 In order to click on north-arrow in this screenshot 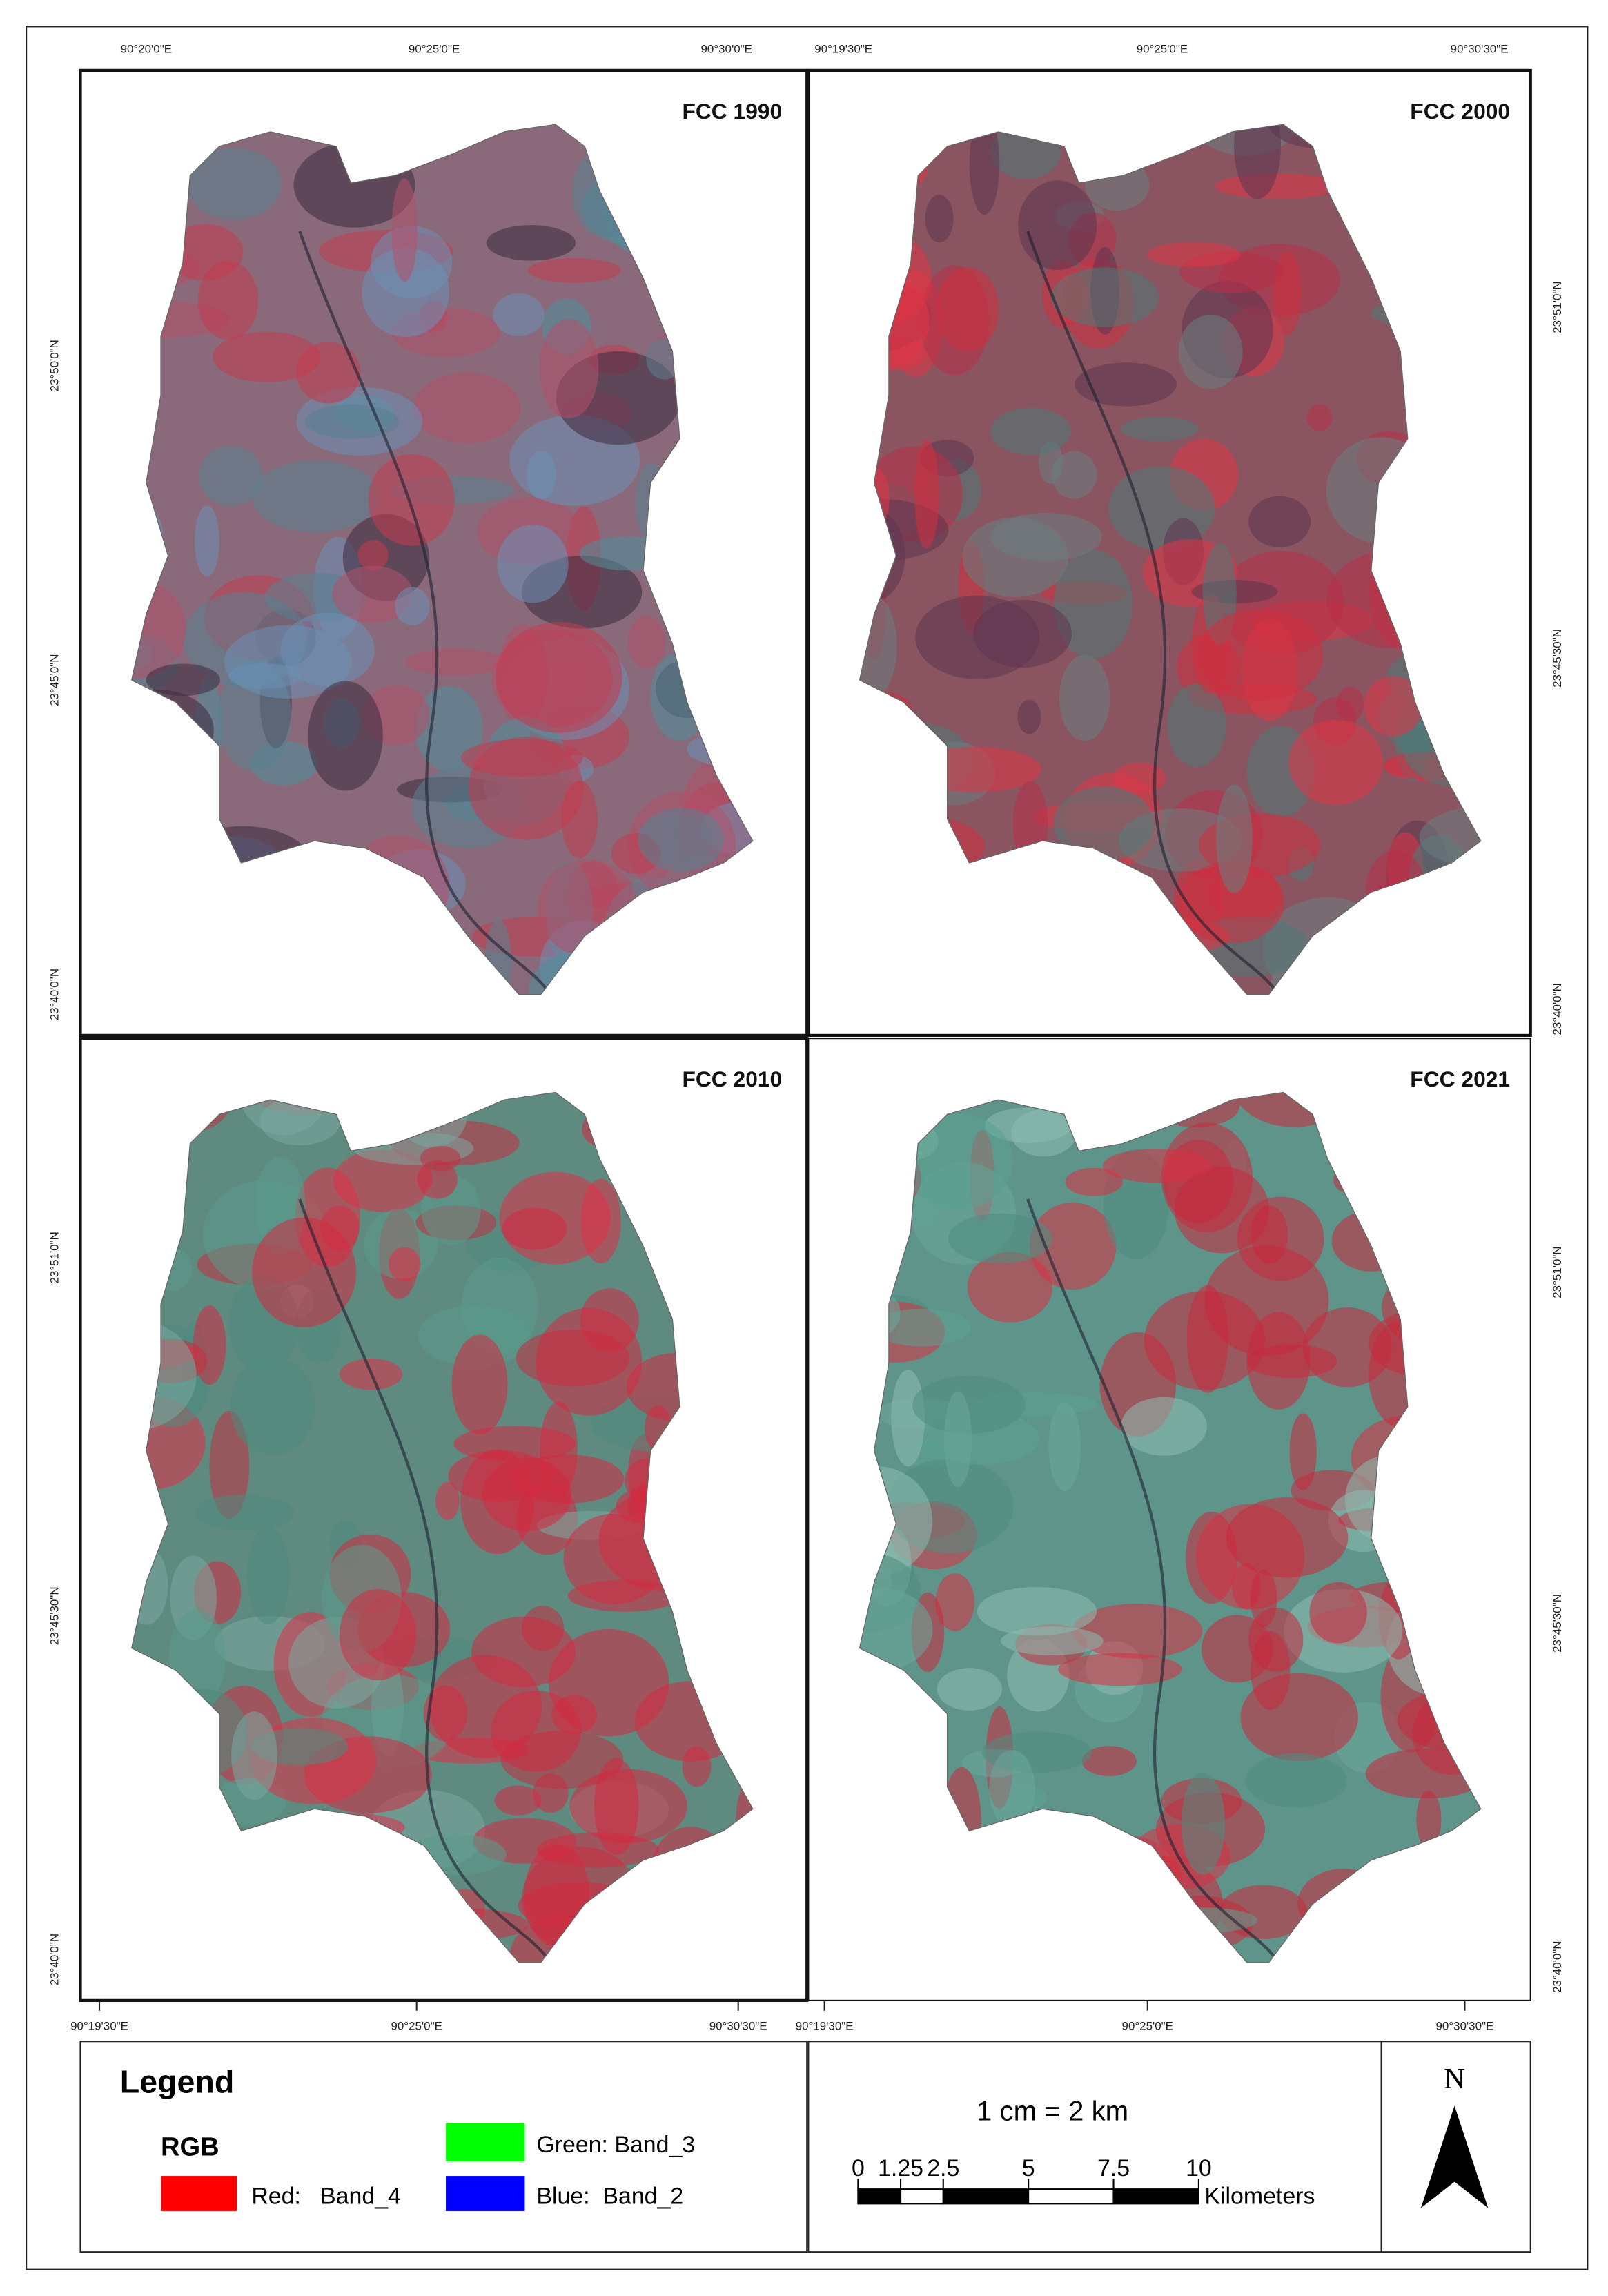, I will do `click(1454, 2156)`.